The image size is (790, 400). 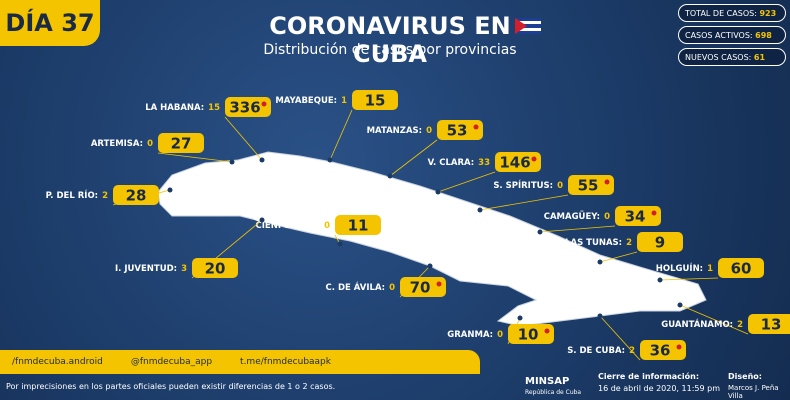 I want to click on total-cases: 55, so click(x=588, y=186).